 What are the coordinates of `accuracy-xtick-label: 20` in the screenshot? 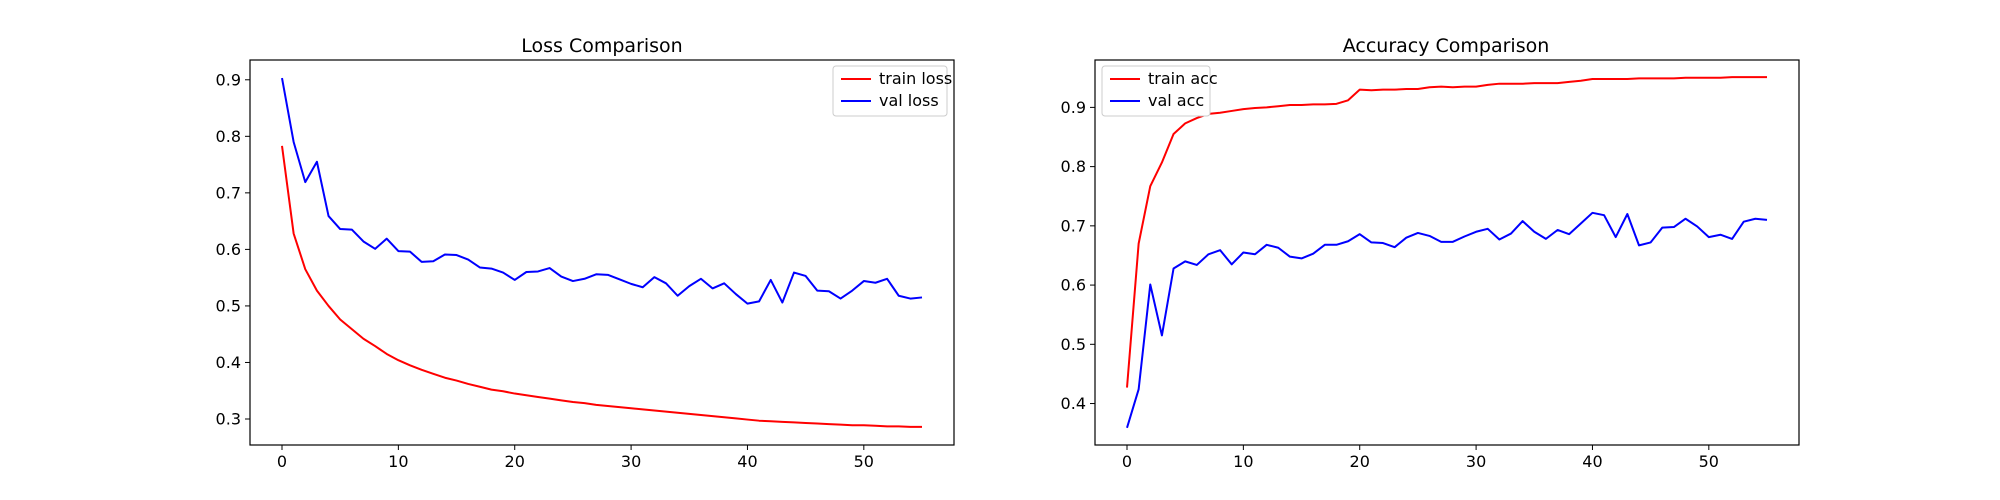 It's located at (1360, 461).